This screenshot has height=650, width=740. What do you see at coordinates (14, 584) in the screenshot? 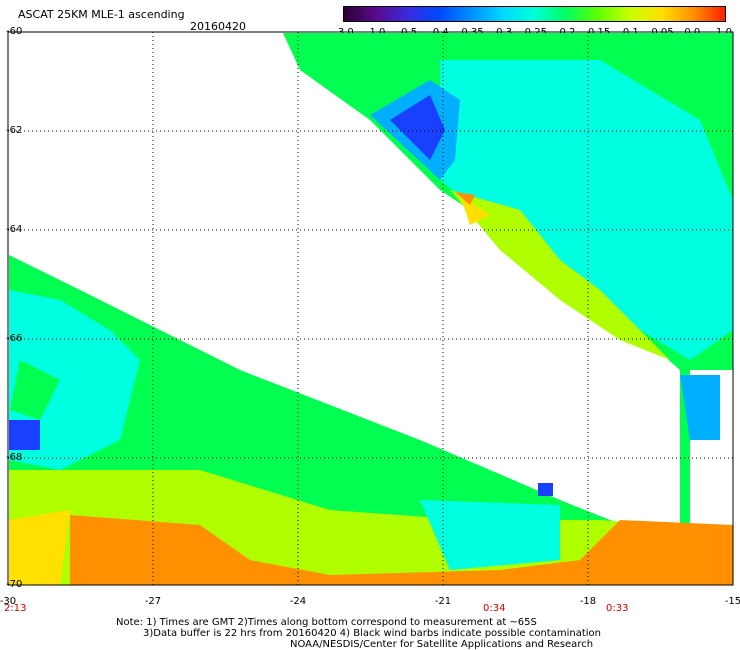
I see `latitude-label: -70` at bounding box center [14, 584].